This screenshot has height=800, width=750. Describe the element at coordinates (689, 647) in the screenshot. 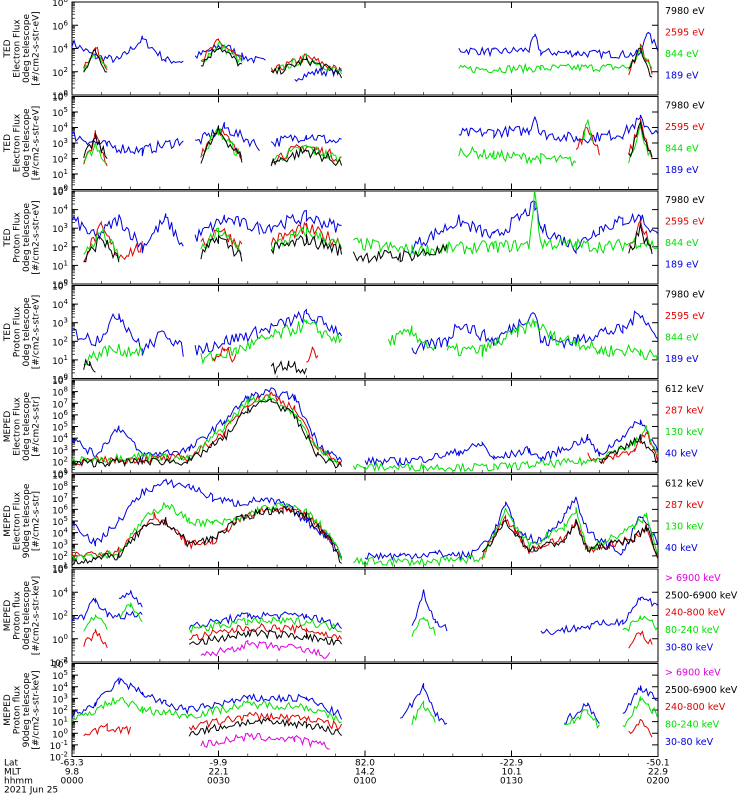

I see `legend-entry: 30-80 keV` at that location.